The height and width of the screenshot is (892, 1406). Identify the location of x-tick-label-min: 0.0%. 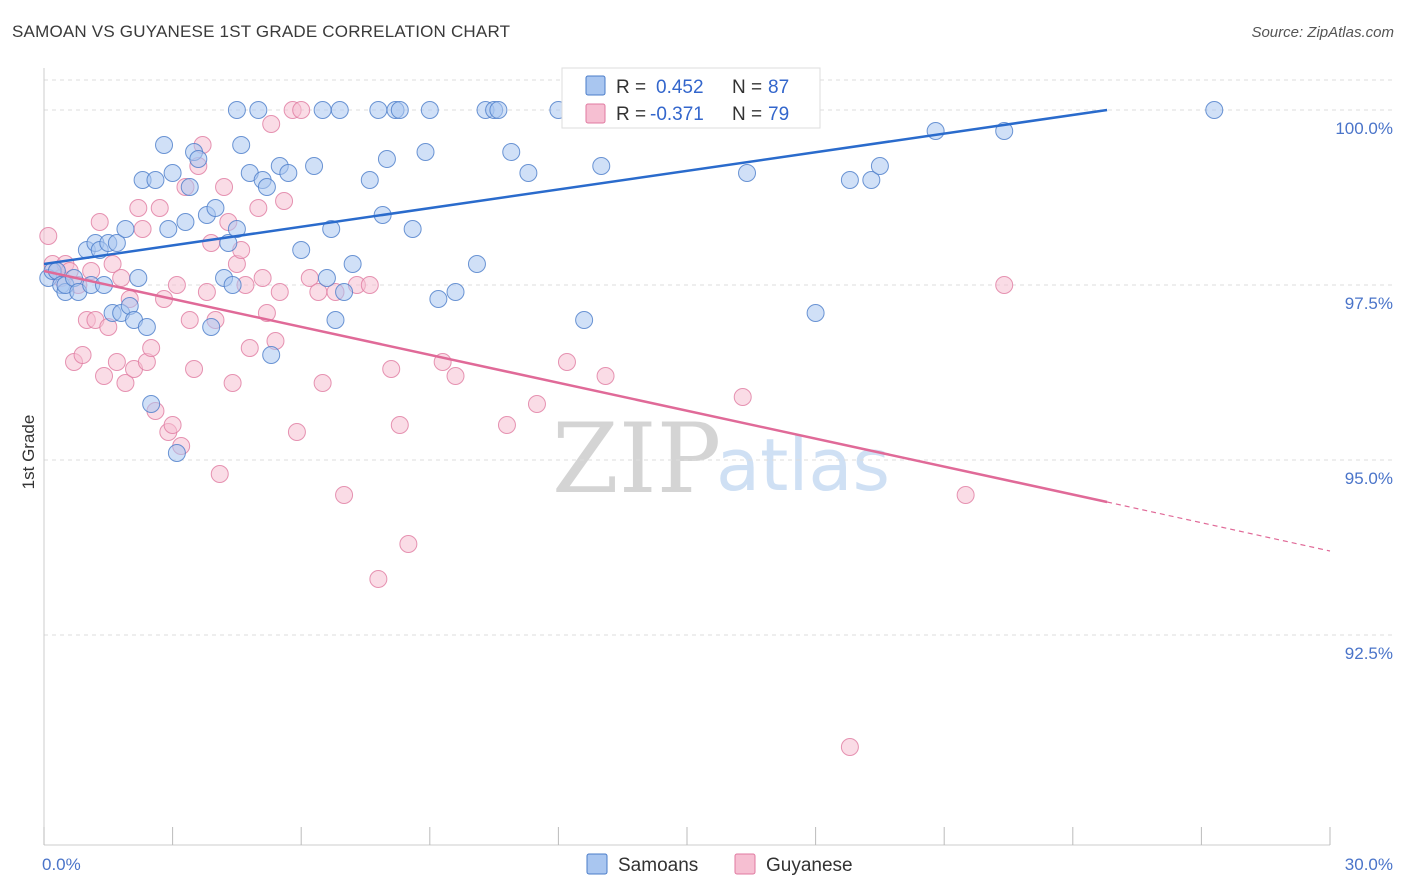
(61, 864).